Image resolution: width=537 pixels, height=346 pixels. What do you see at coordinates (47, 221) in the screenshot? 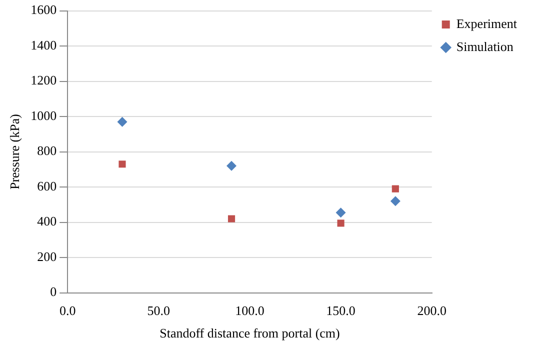
I see `y-tick-label: 400` at bounding box center [47, 221].